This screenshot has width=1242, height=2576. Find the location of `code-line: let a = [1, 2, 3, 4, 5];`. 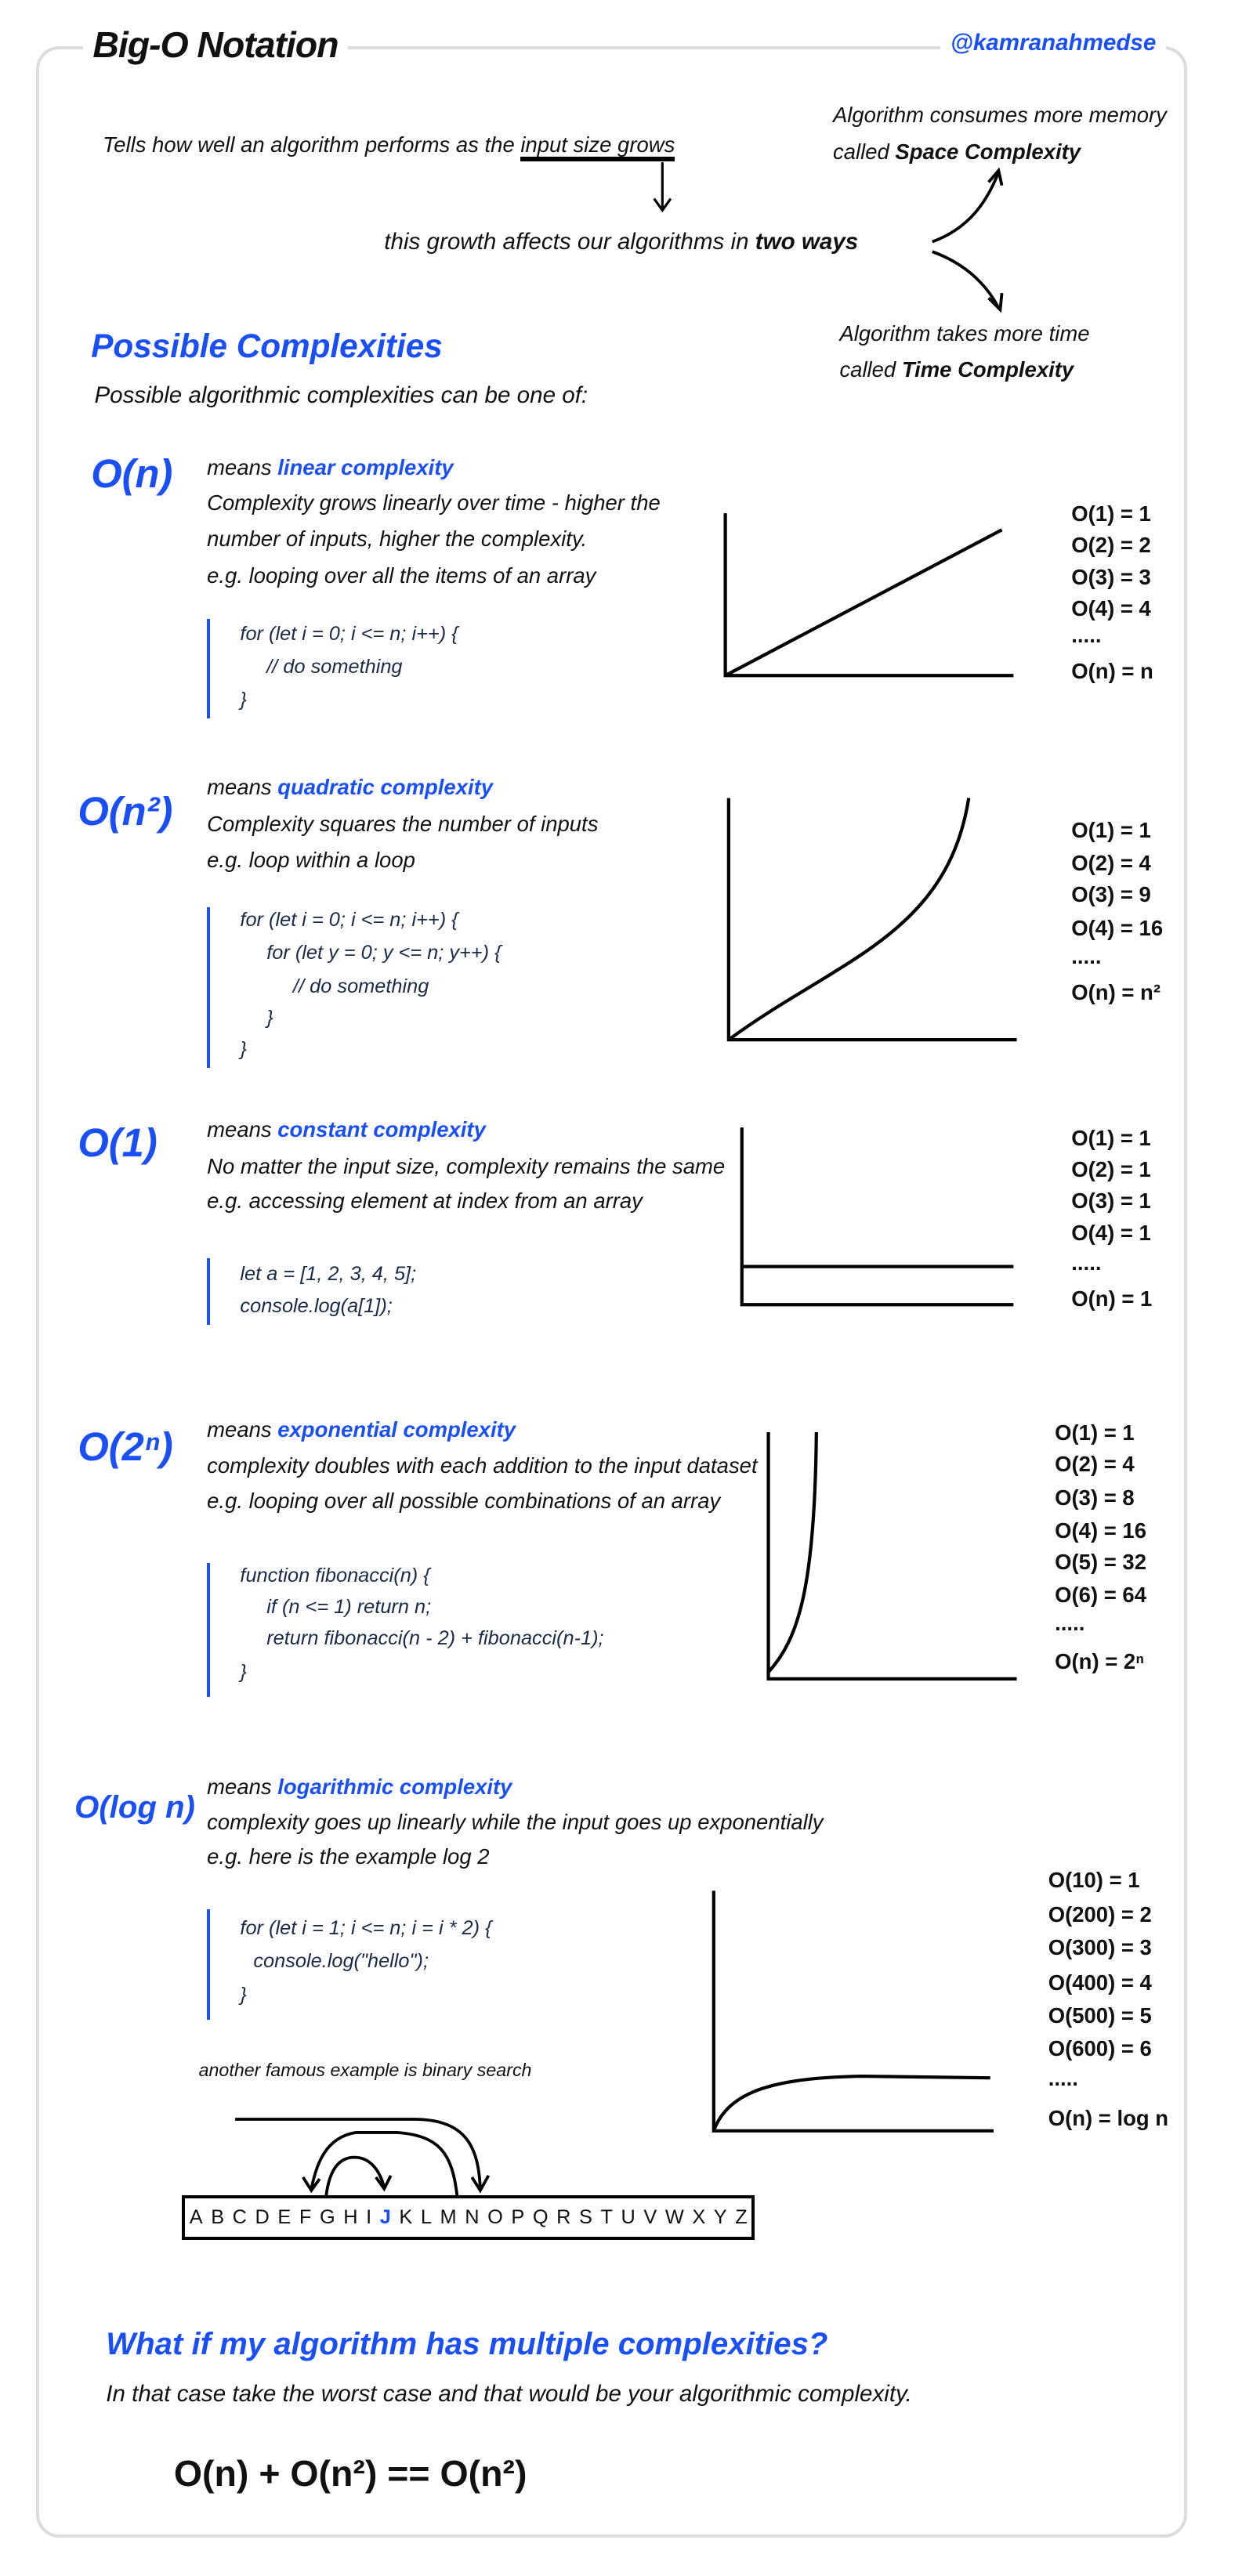

code-line: let a = [1, 2, 3, 4, 5]; is located at coordinates (328, 1275).